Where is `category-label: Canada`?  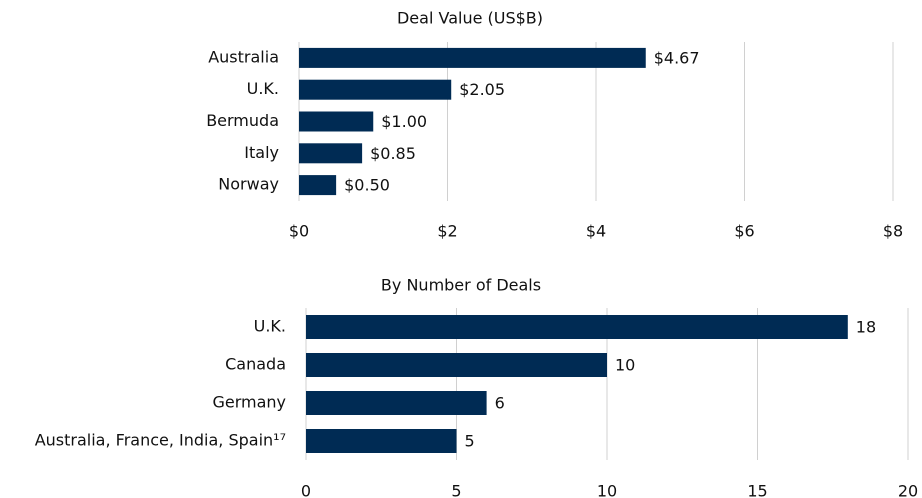 category-label: Canada is located at coordinates (255, 364).